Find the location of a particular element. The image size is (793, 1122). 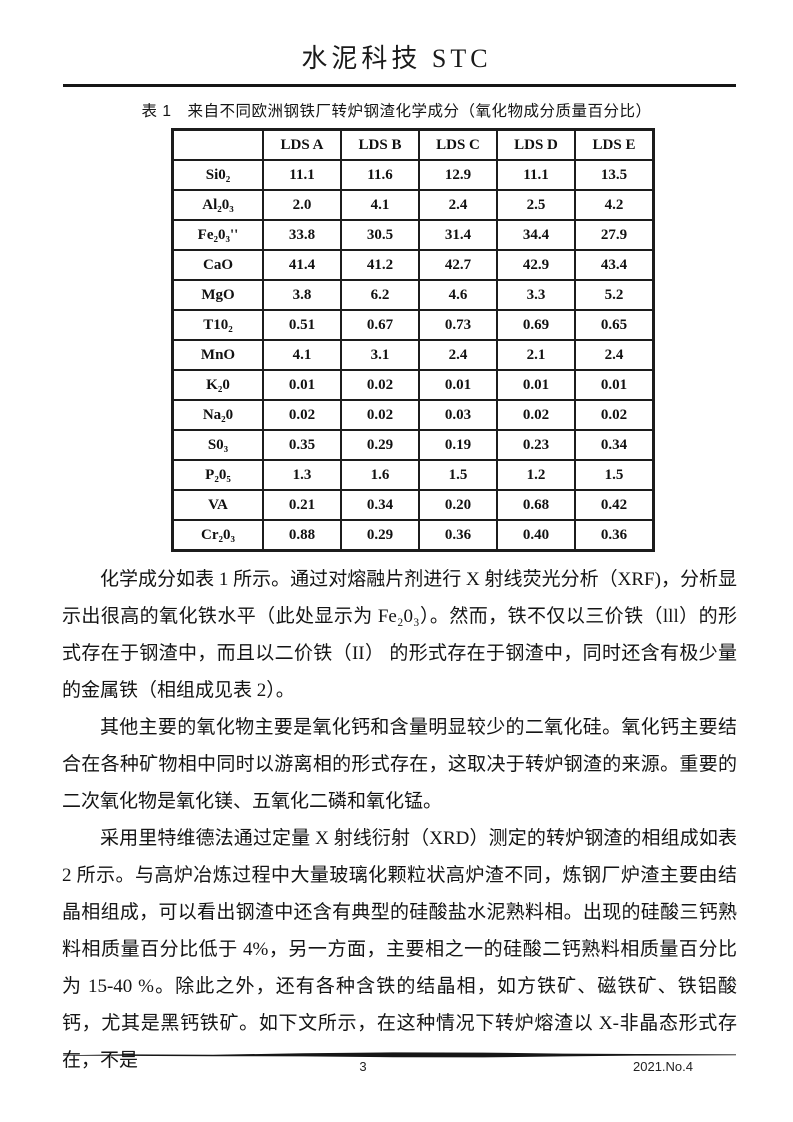

table-cell: 43.4 is located at coordinates (614, 265).